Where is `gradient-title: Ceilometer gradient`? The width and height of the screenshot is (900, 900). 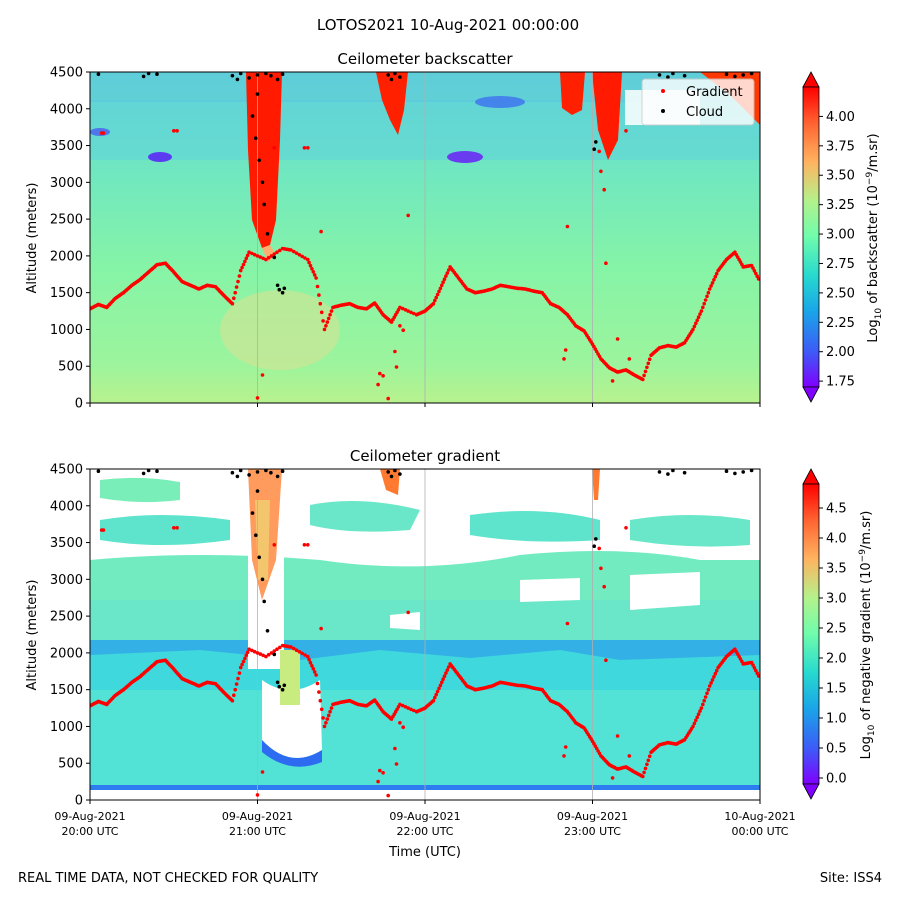 gradient-title: Ceilometer gradient is located at coordinates (425, 456).